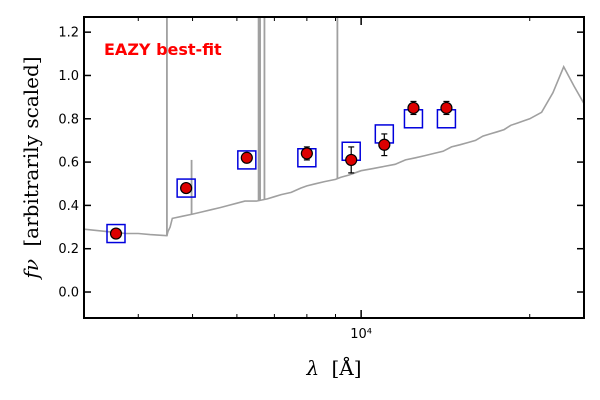 The width and height of the screenshot is (600, 400). Describe the element at coordinates (31, 270) in the screenshot. I see `y-axis-symbol: fν` at that location.